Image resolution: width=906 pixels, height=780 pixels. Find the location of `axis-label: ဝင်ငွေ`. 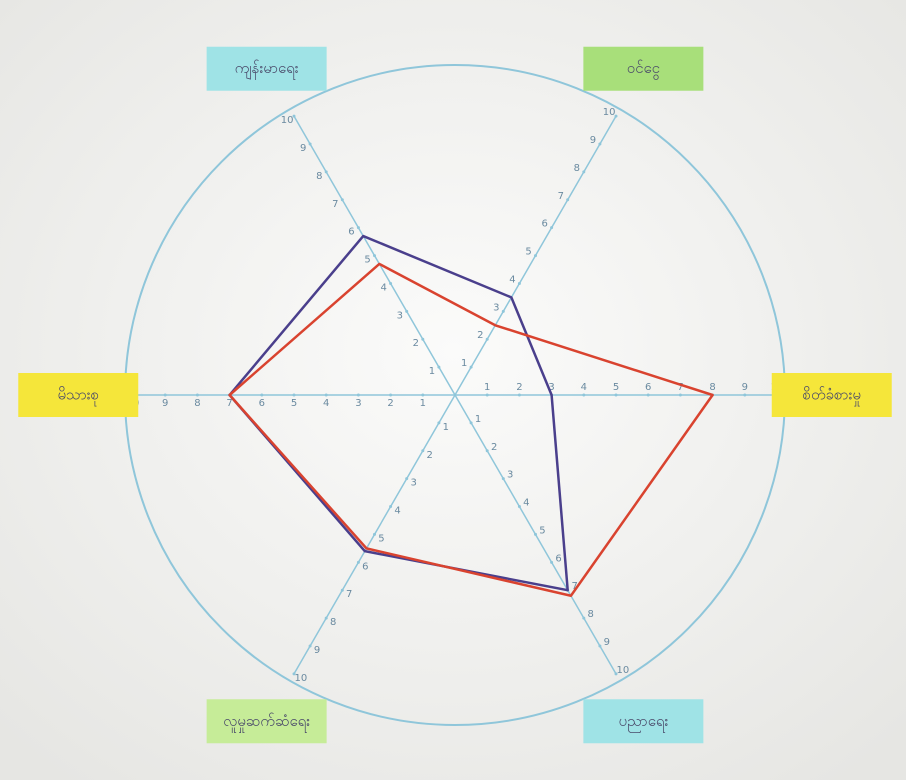

axis-label: ဝင်ငွေ is located at coordinates (643, 69).